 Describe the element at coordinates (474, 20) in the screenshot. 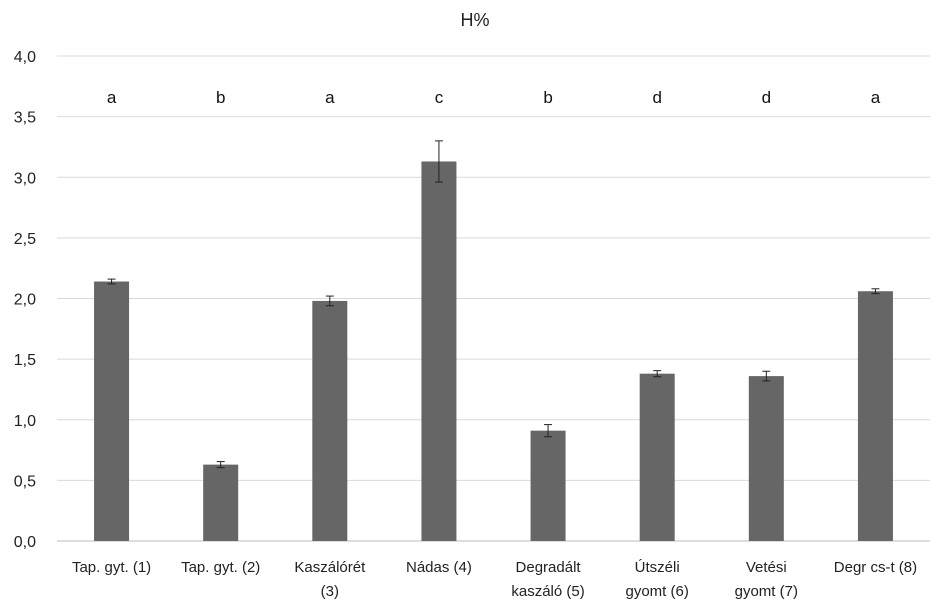

I see `chart-title: H%` at that location.